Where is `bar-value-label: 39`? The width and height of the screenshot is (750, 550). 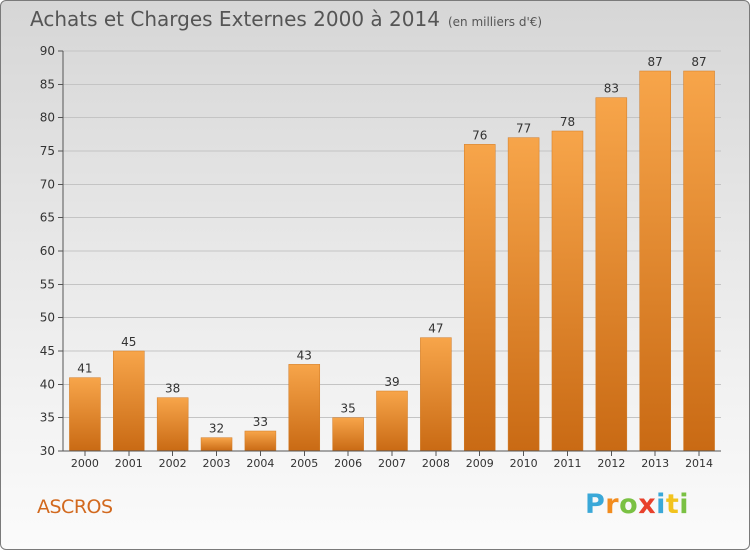
bar-value-label: 39 is located at coordinates (391, 382).